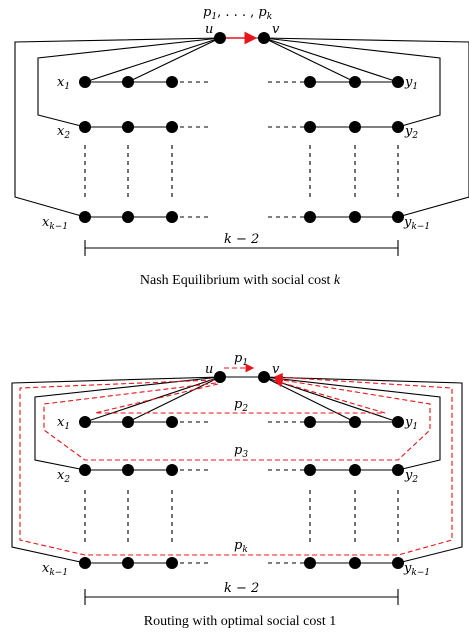 This screenshot has width=469, height=633. I want to click on edge-u-x1, so click(152, 60).